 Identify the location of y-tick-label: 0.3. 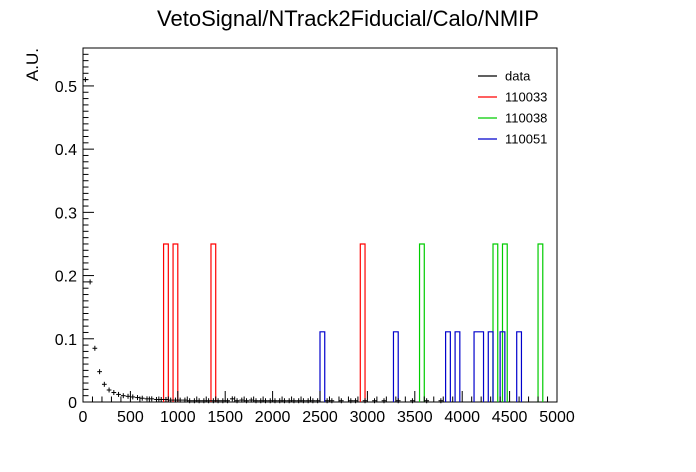
(66, 213).